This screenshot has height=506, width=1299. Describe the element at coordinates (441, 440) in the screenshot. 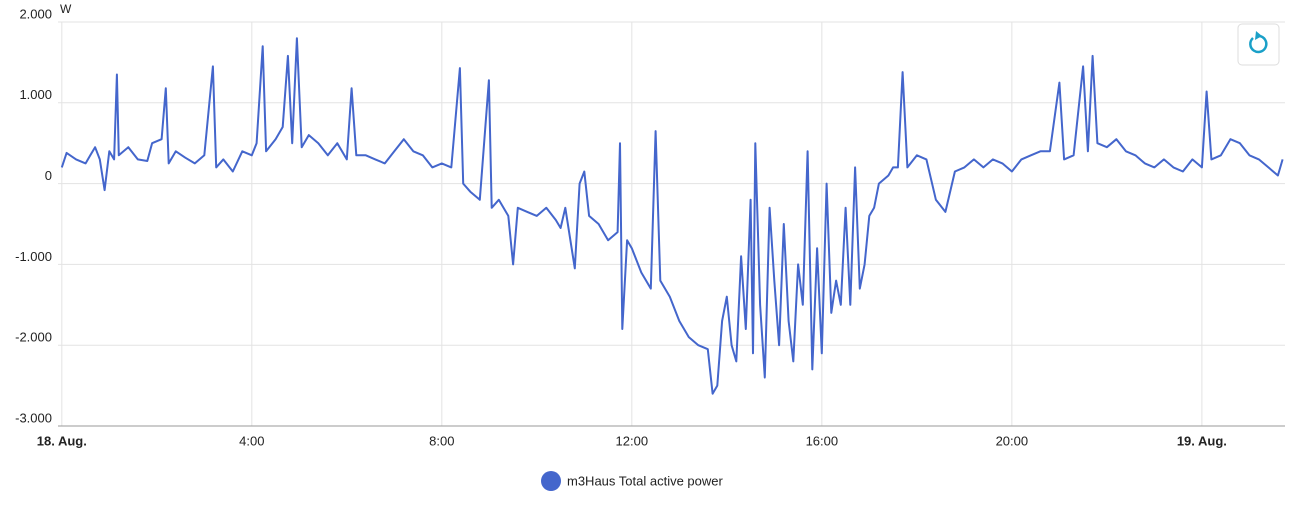

I see `x-tick-label: 8:00` at that location.